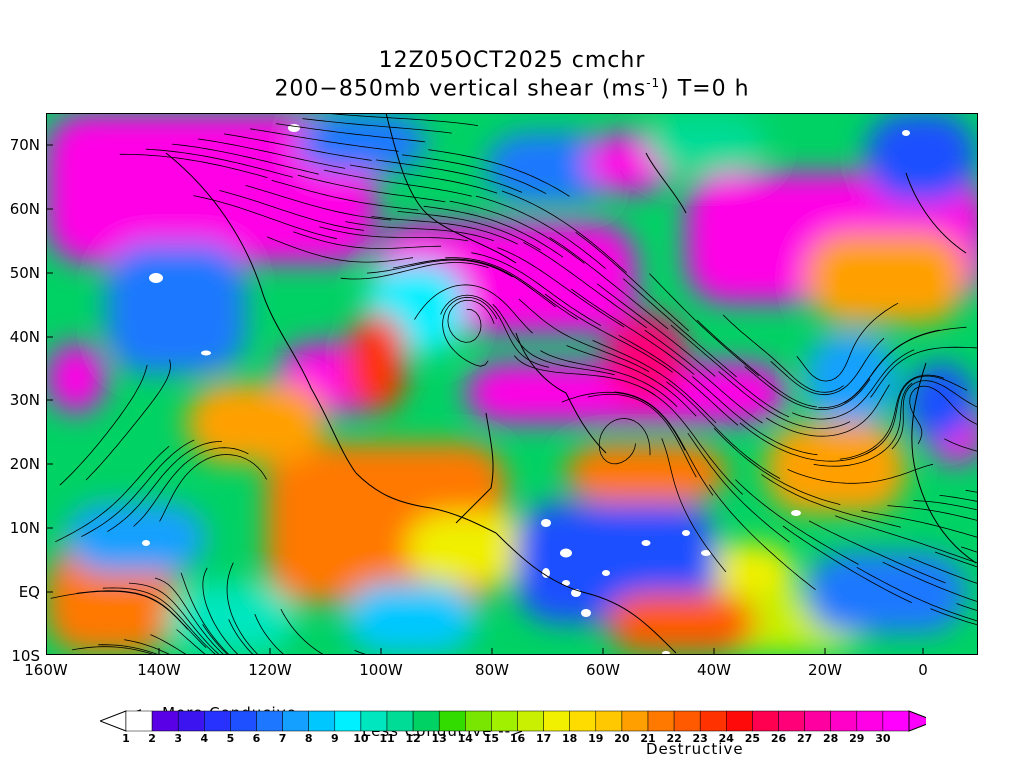 The image size is (1024, 768). I want to click on colorbar-label: 17, so click(543, 738).